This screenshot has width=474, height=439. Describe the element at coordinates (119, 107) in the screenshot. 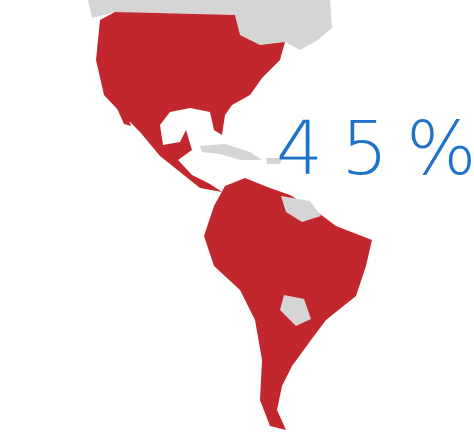

I see `land-highlighted` at that location.